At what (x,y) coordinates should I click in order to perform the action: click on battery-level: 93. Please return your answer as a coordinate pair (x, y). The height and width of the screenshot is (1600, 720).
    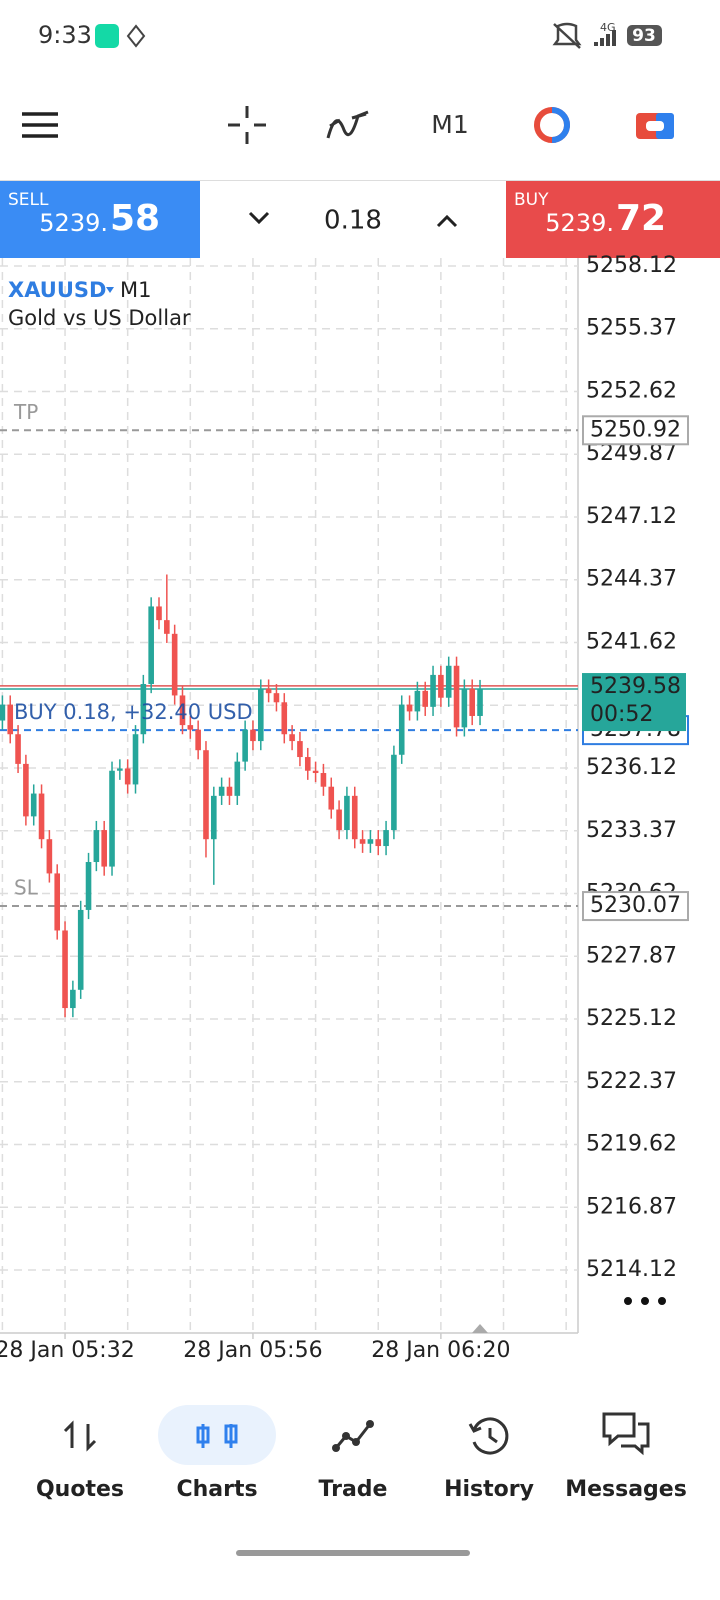
    Looking at the image, I should click on (644, 36).